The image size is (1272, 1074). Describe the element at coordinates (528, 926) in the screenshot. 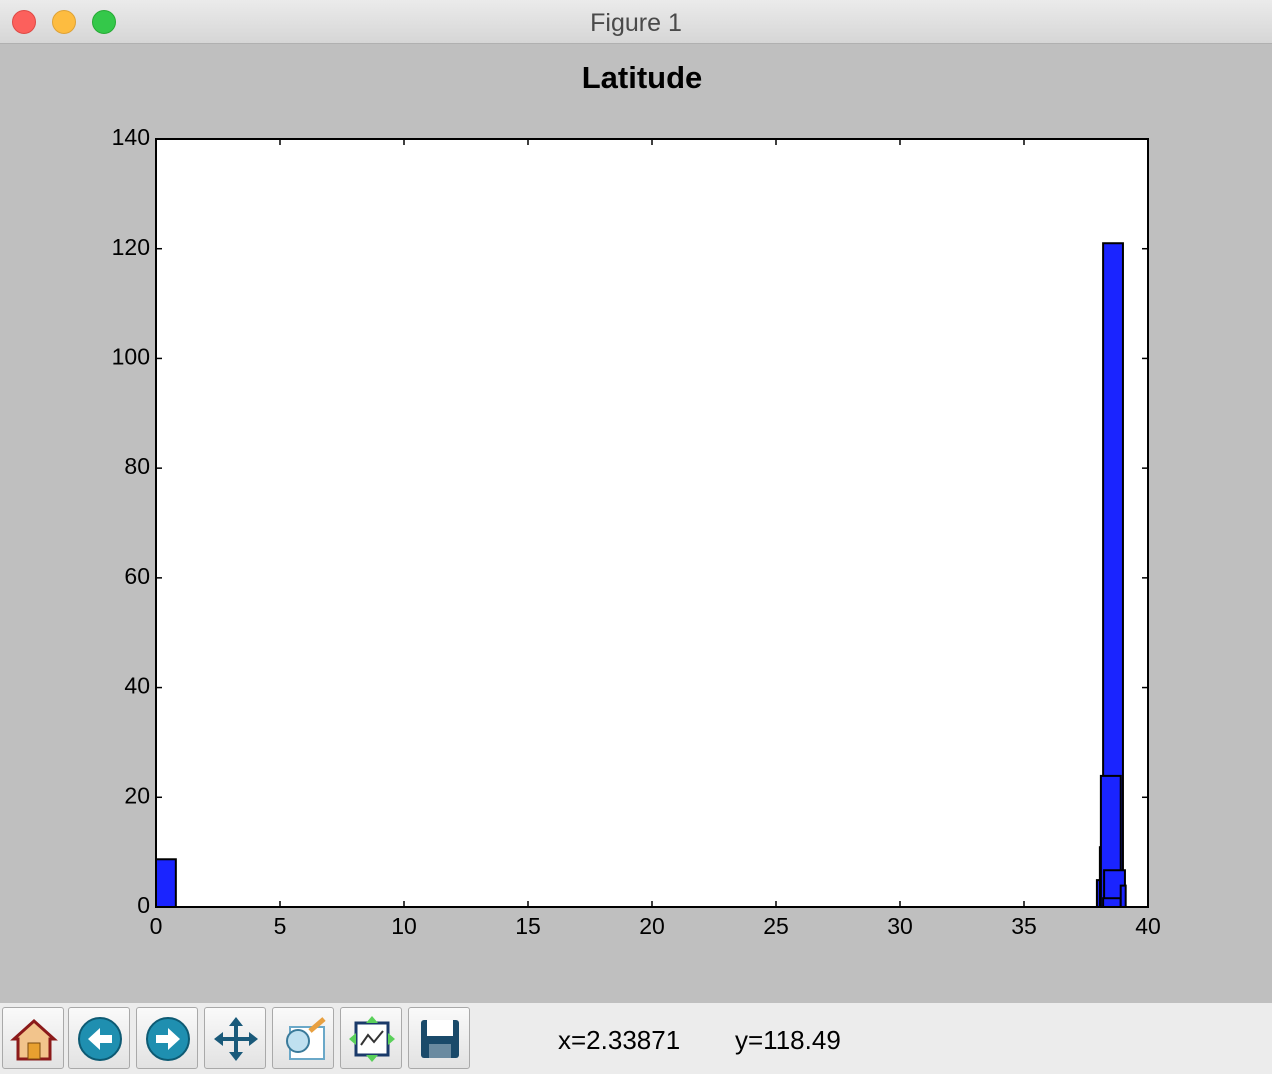

I see `x-tick-label: 15` at that location.